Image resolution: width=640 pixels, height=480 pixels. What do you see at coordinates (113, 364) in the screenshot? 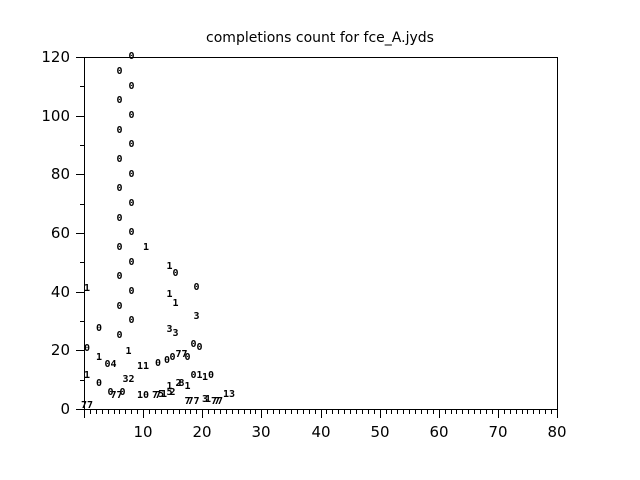
I see `data-point: 4` at bounding box center [113, 364].